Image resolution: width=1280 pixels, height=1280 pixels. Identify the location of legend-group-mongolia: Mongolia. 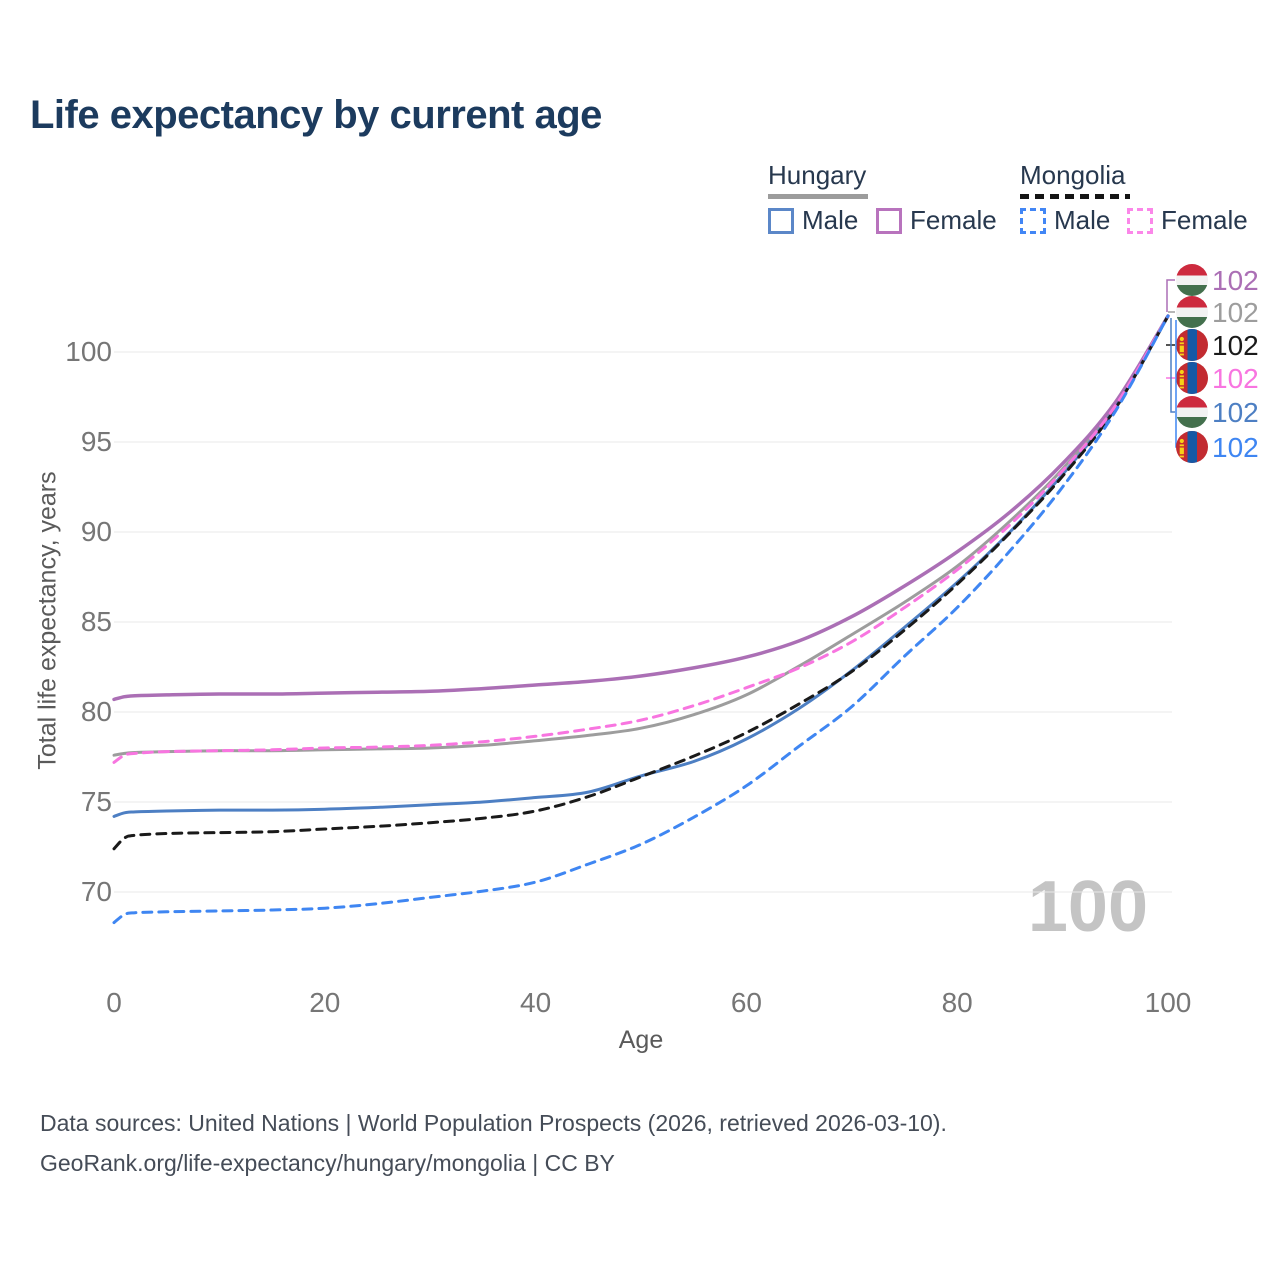
(1075, 179).